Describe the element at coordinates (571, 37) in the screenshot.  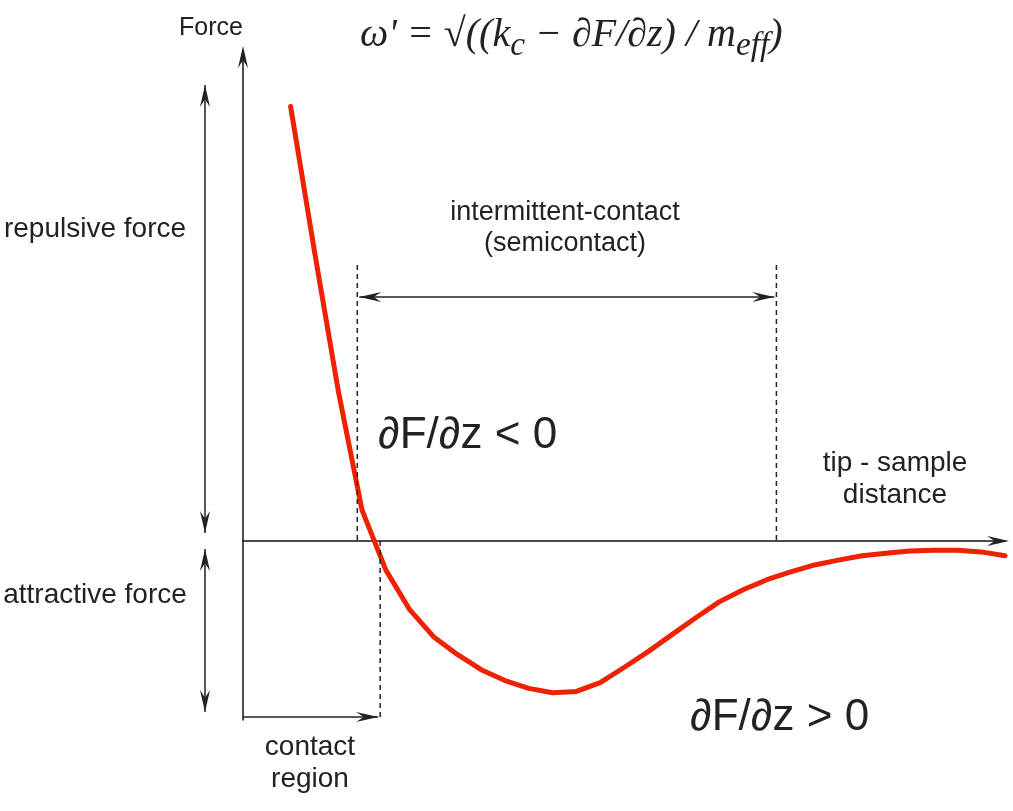
I see `text: ω' = √((k$_{c}$ − ∂F/∂z) / m$_{eff}$)` at that location.